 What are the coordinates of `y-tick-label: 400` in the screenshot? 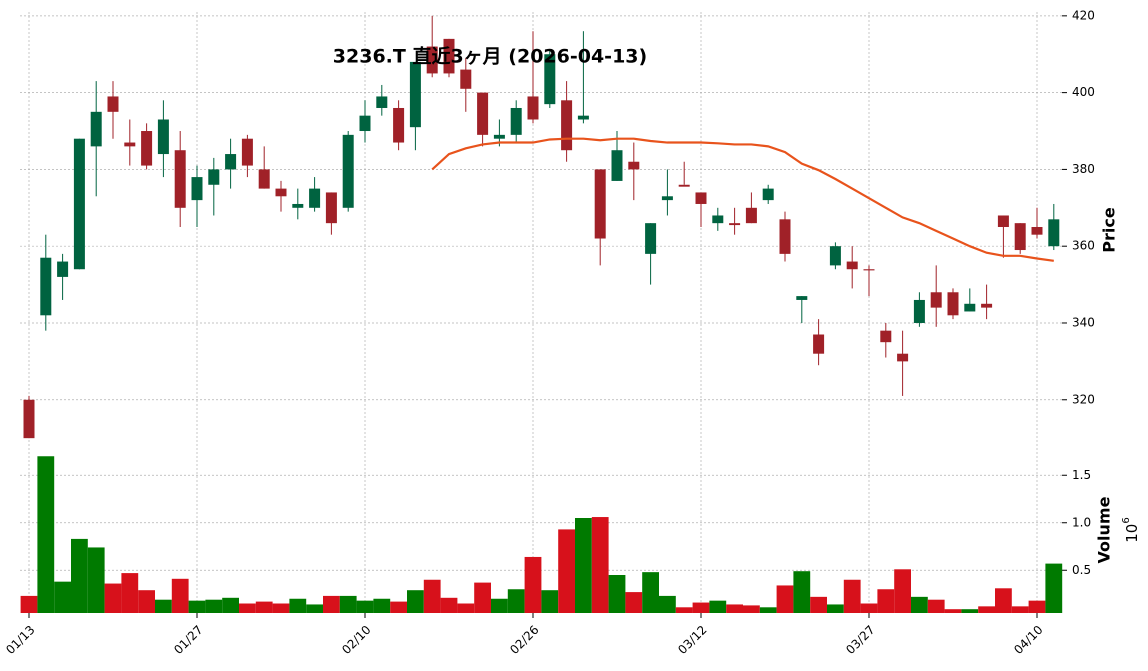 It's located at (1083, 92).